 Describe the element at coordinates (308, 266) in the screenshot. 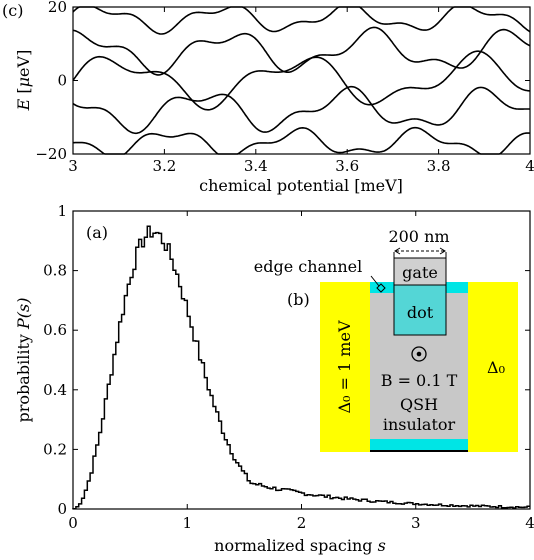

I see `edge-channel-label: edge channel` at that location.